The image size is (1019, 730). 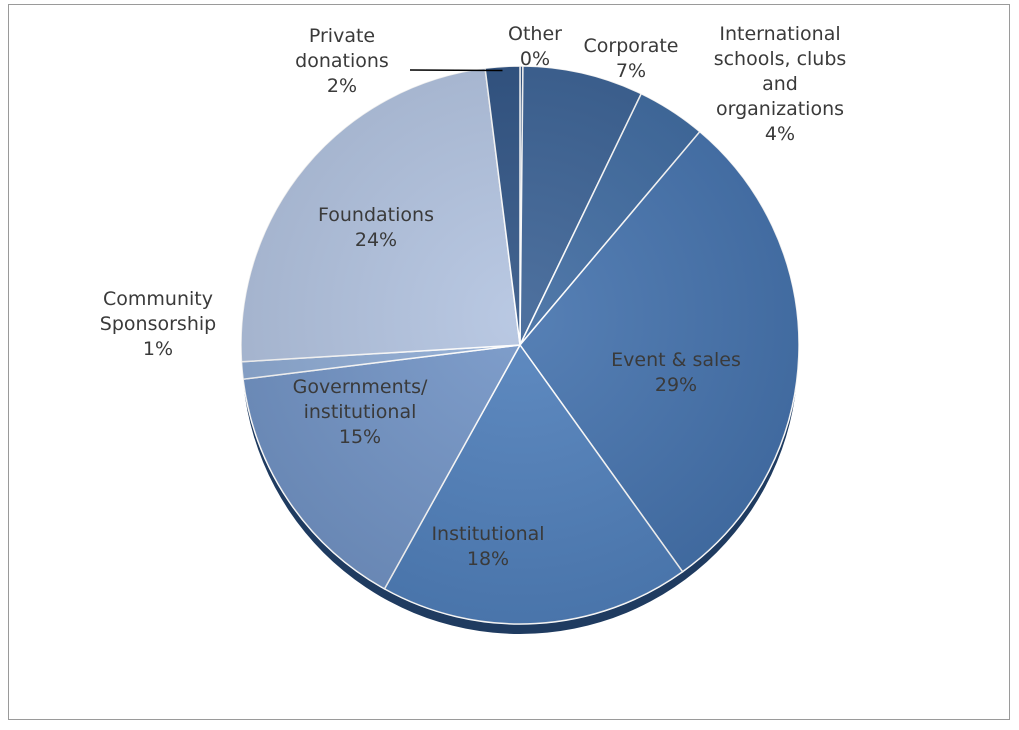 I want to click on slice-label-corporate: Corporate 7%, so click(x=631, y=58).